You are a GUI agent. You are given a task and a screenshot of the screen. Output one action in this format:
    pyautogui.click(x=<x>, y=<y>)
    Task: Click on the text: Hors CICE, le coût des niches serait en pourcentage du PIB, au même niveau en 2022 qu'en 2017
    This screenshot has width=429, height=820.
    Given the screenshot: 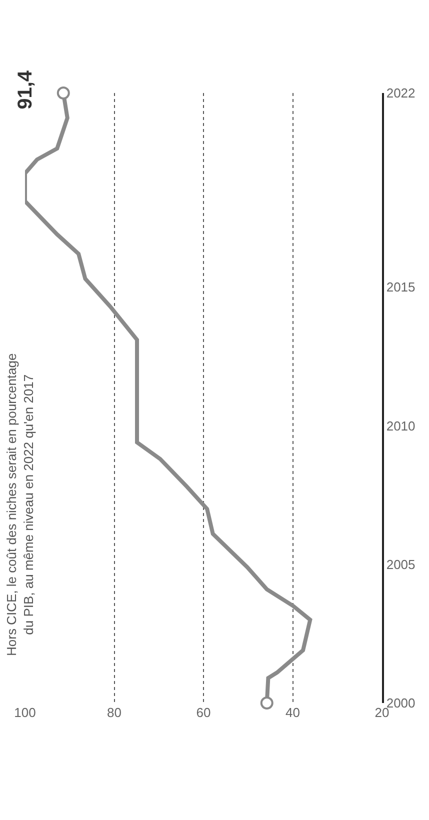 What is the action you would take?
    pyautogui.click(x=20, y=504)
    